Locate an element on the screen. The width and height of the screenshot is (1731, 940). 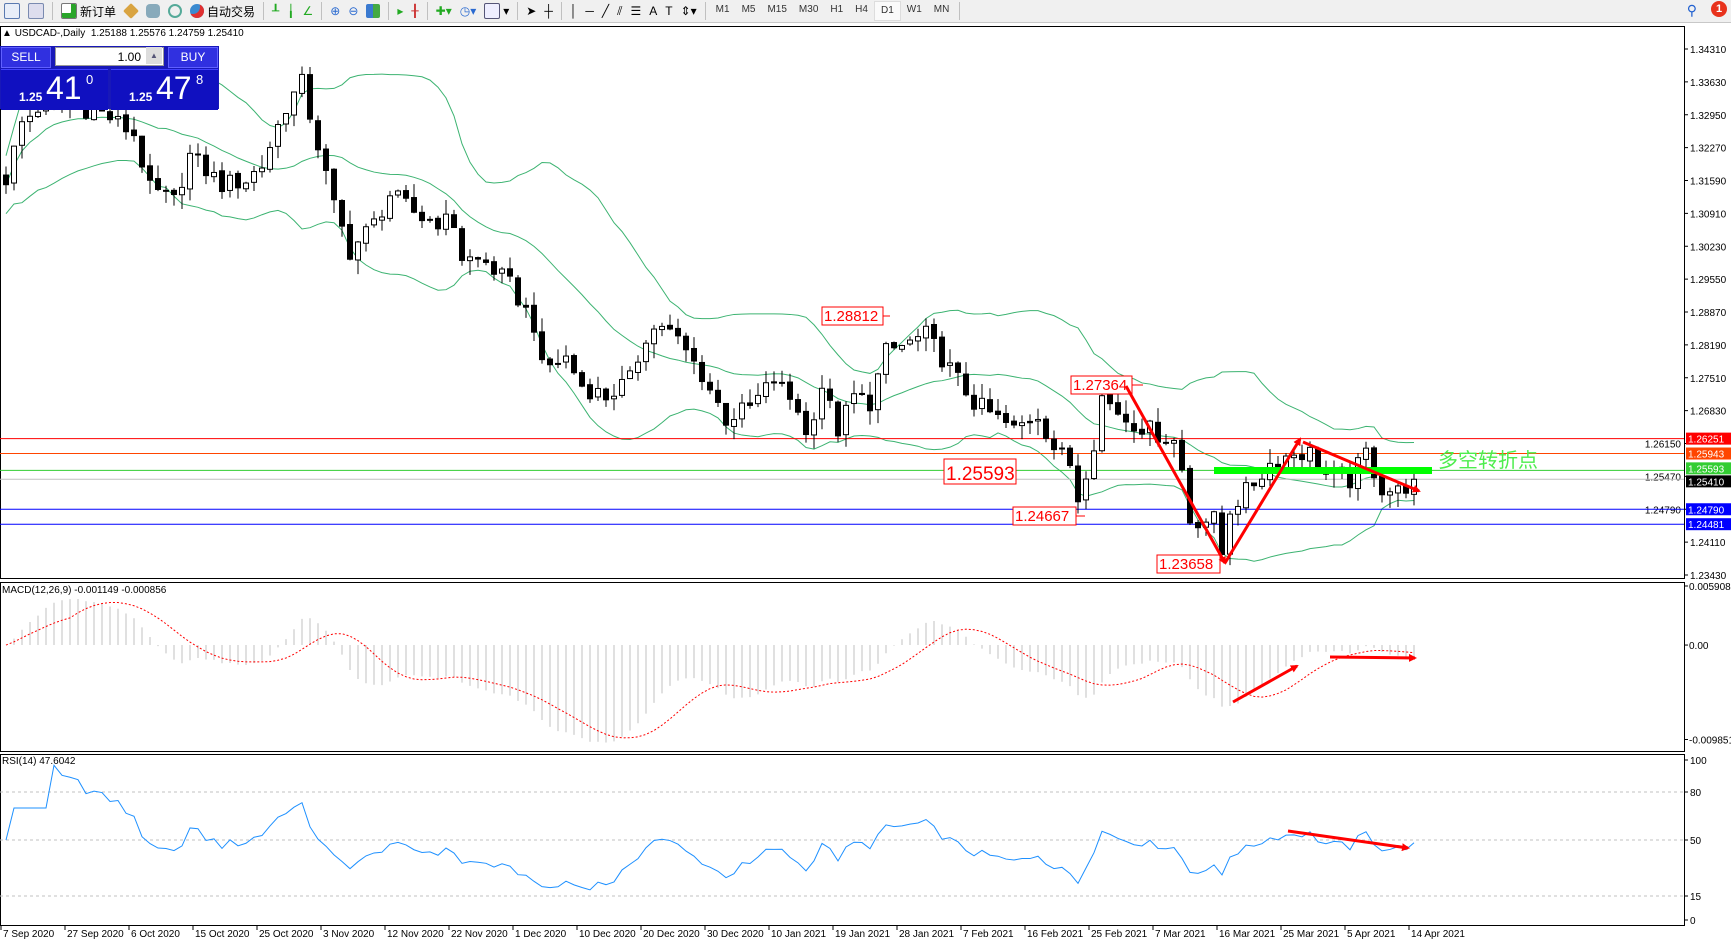
vertical-line-button: │ is located at coordinates (574, 11).